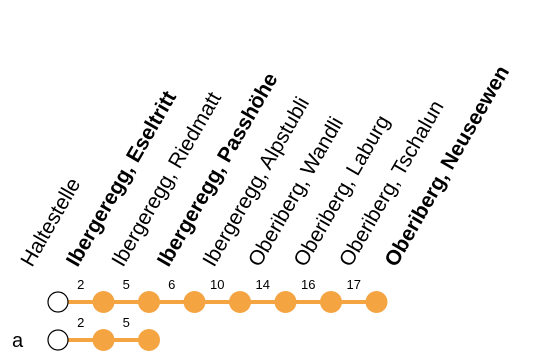 Image resolution: width=536 pixels, height=354 pixels. Describe the element at coordinates (354, 284) in the screenshot. I see `travel-time-label: 17` at that location.